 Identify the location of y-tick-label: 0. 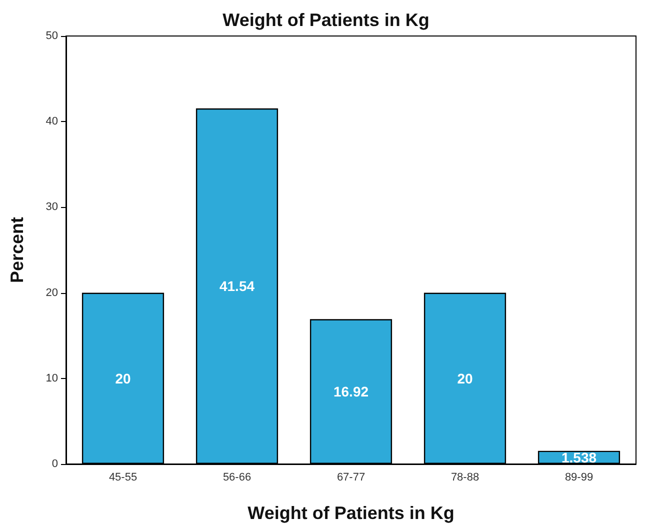
(55, 464).